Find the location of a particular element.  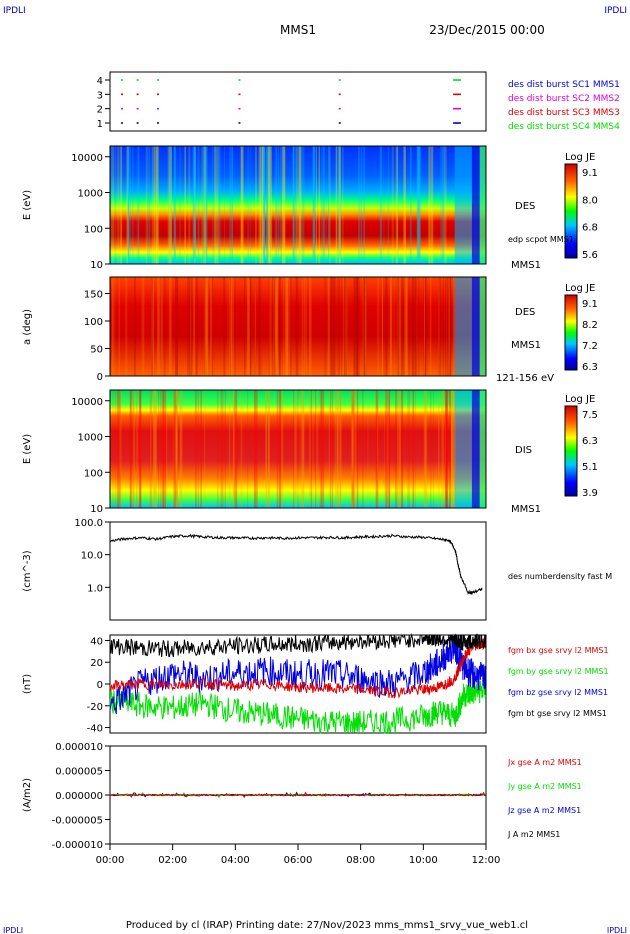

corner-mark-top-right: IPDLI is located at coordinates (615, 11).